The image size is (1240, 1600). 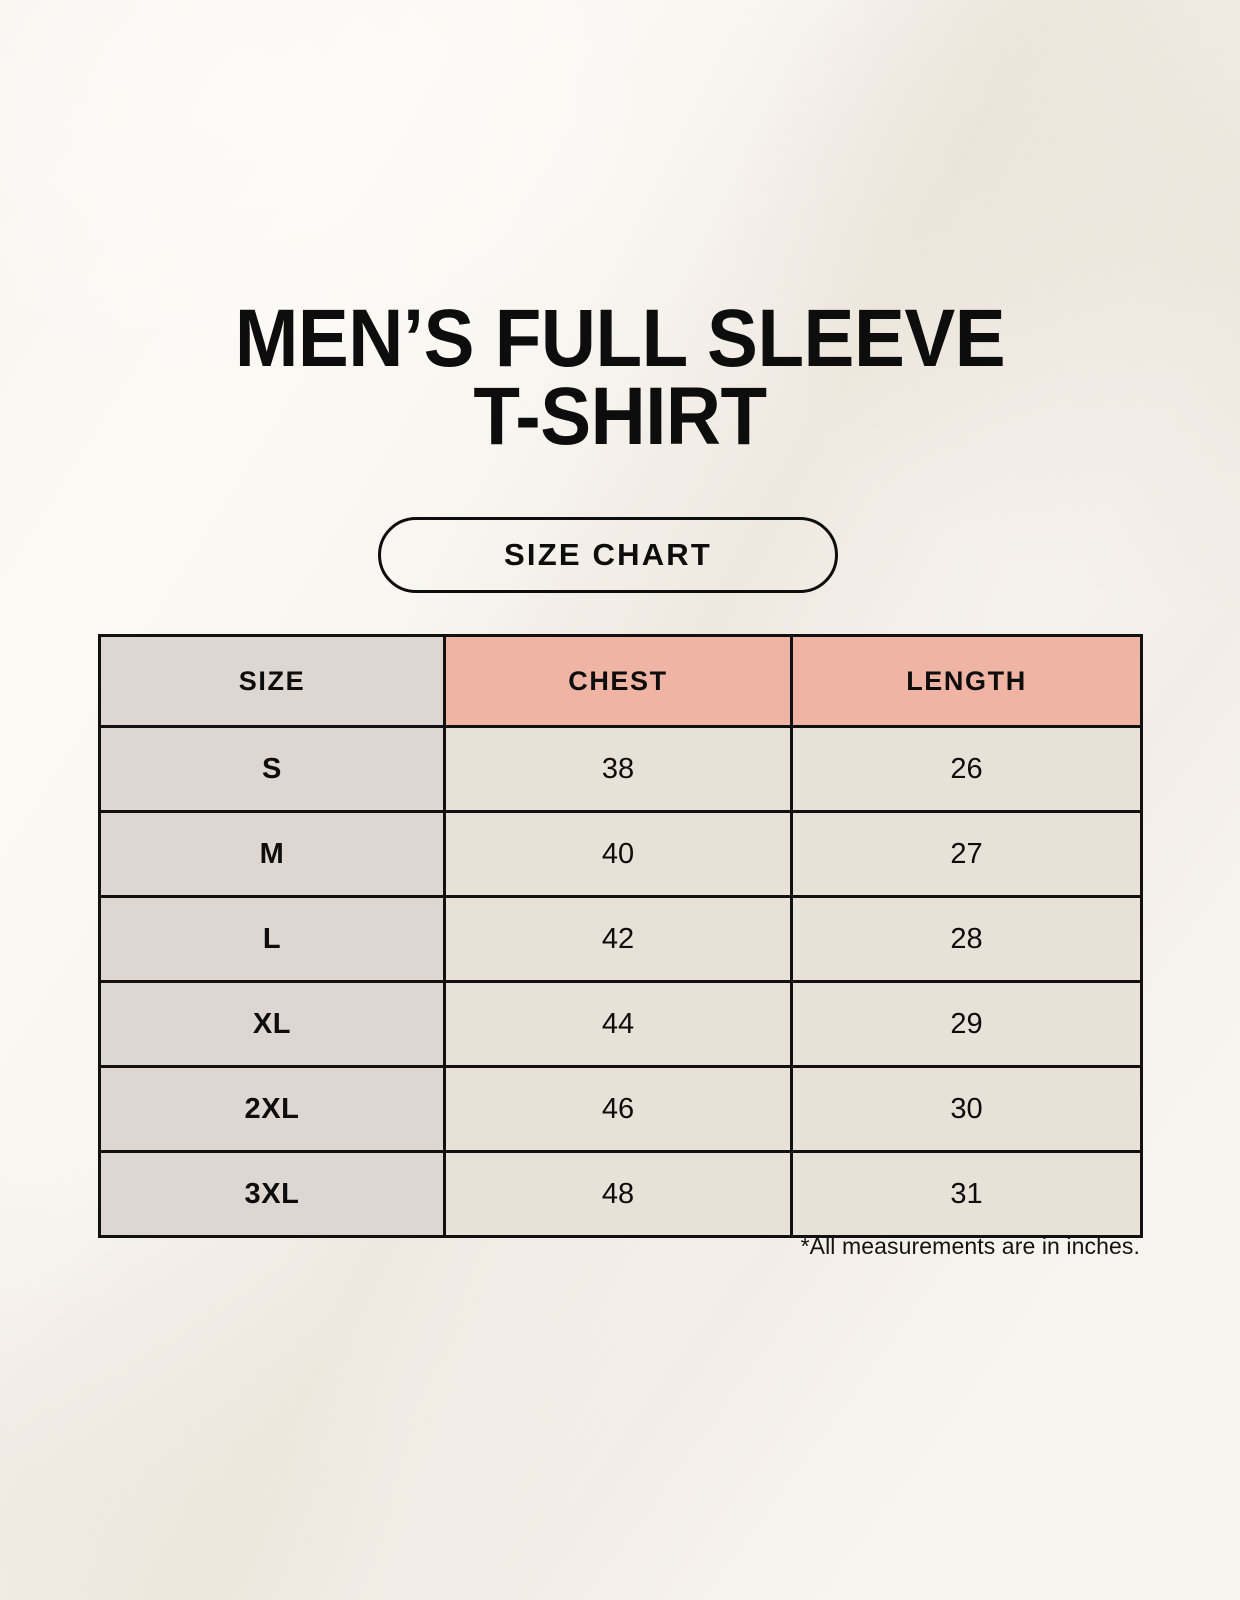 What do you see at coordinates (966, 1109) in the screenshot?
I see `cell-length: 30` at bounding box center [966, 1109].